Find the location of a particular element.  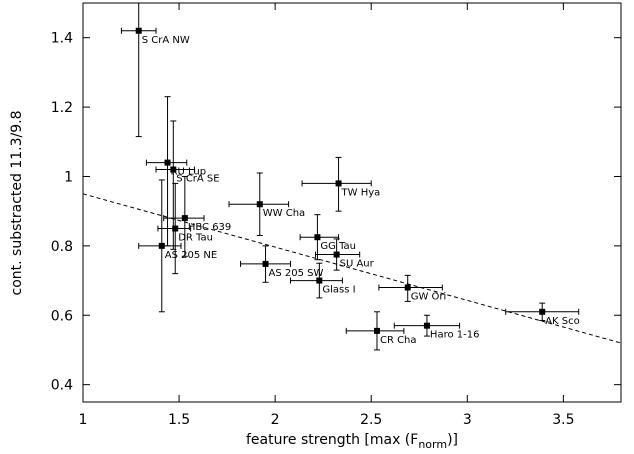

point-label: Glass I is located at coordinates (338, 290).